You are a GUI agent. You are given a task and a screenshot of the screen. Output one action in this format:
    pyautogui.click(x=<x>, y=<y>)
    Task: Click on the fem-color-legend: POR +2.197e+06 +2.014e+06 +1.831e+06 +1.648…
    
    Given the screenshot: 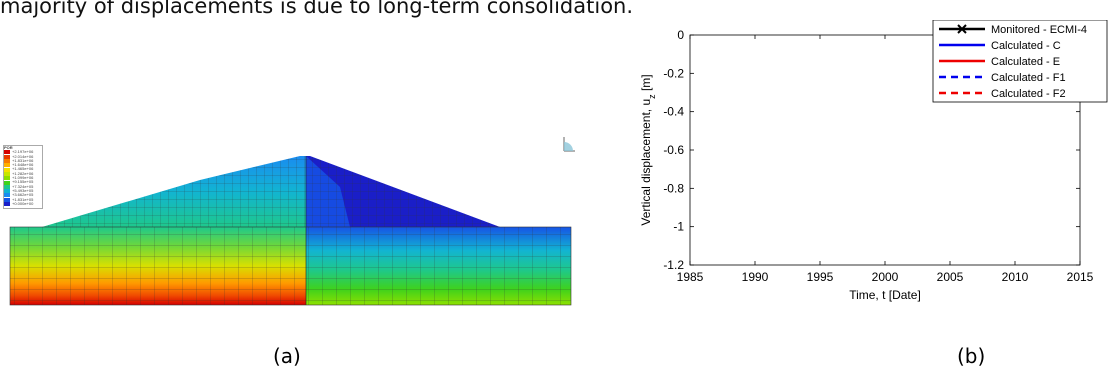 What is the action you would take?
    pyautogui.click(x=23, y=177)
    